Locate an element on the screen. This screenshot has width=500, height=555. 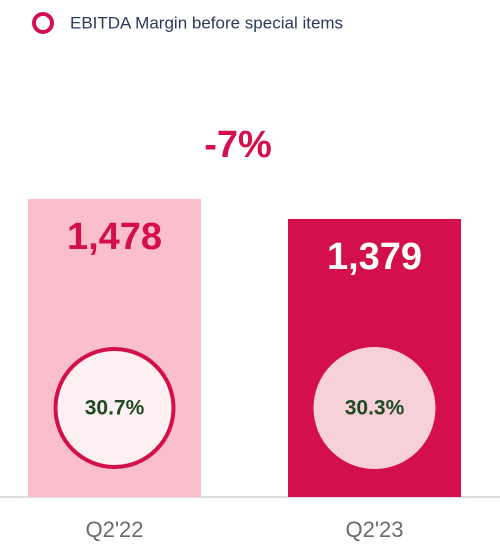
x-tick-label: Q2'22 is located at coordinates (114, 529).